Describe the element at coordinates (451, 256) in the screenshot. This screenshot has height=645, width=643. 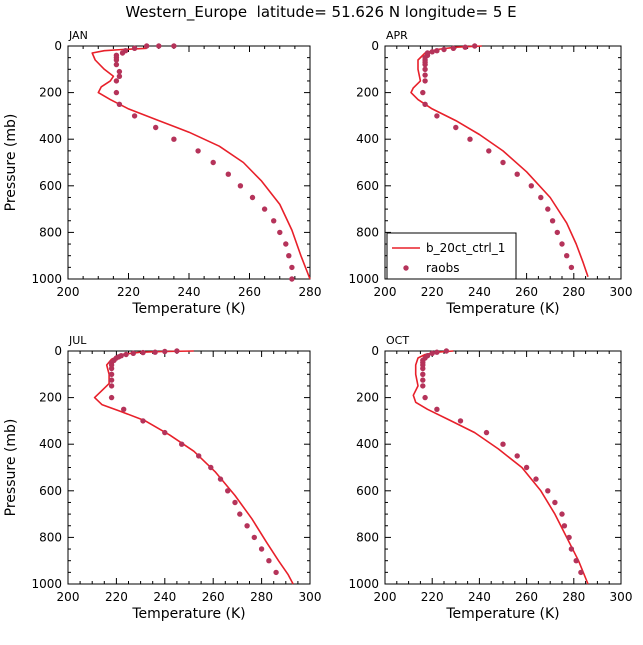
I see `legend-box` at that location.